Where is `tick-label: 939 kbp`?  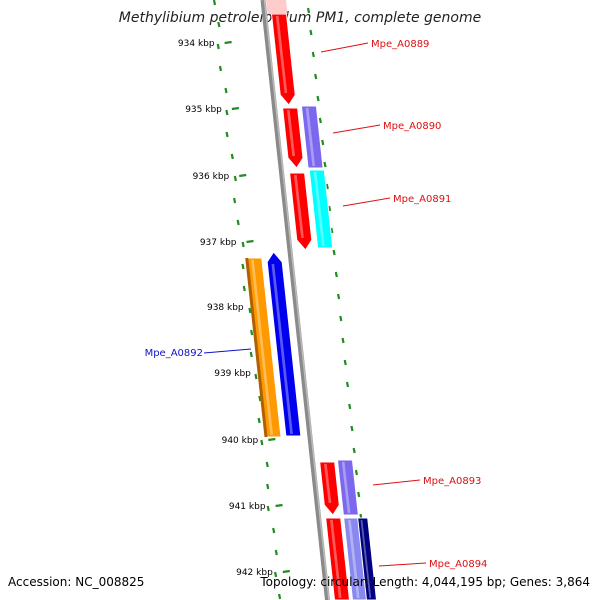
tick-label: 939 kbp is located at coordinates (232, 374).